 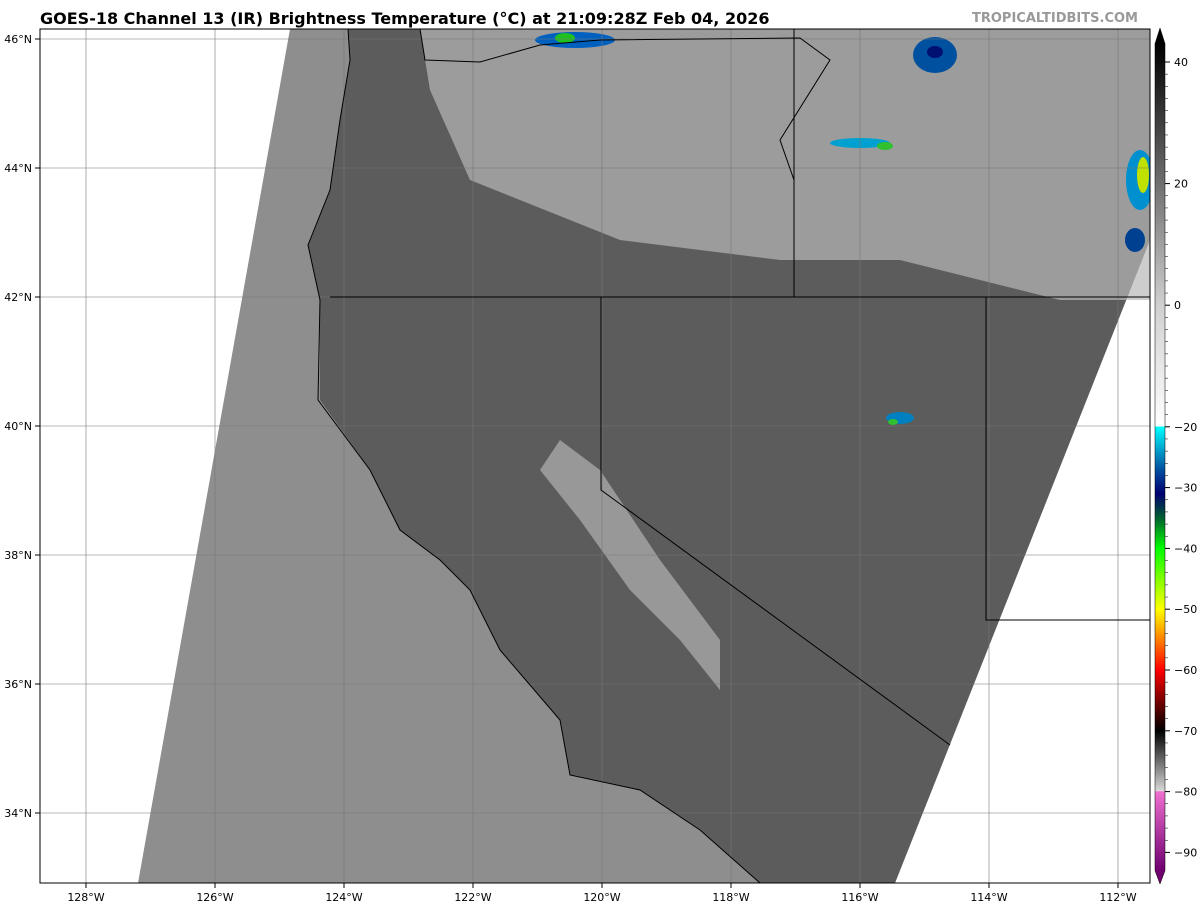 What do you see at coordinates (1185, 488) in the screenshot?
I see `colorbar-tick-label: −30` at bounding box center [1185, 488].